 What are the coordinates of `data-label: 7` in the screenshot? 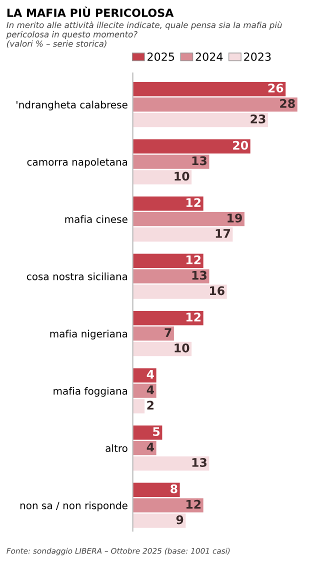 It's located at (168, 332).